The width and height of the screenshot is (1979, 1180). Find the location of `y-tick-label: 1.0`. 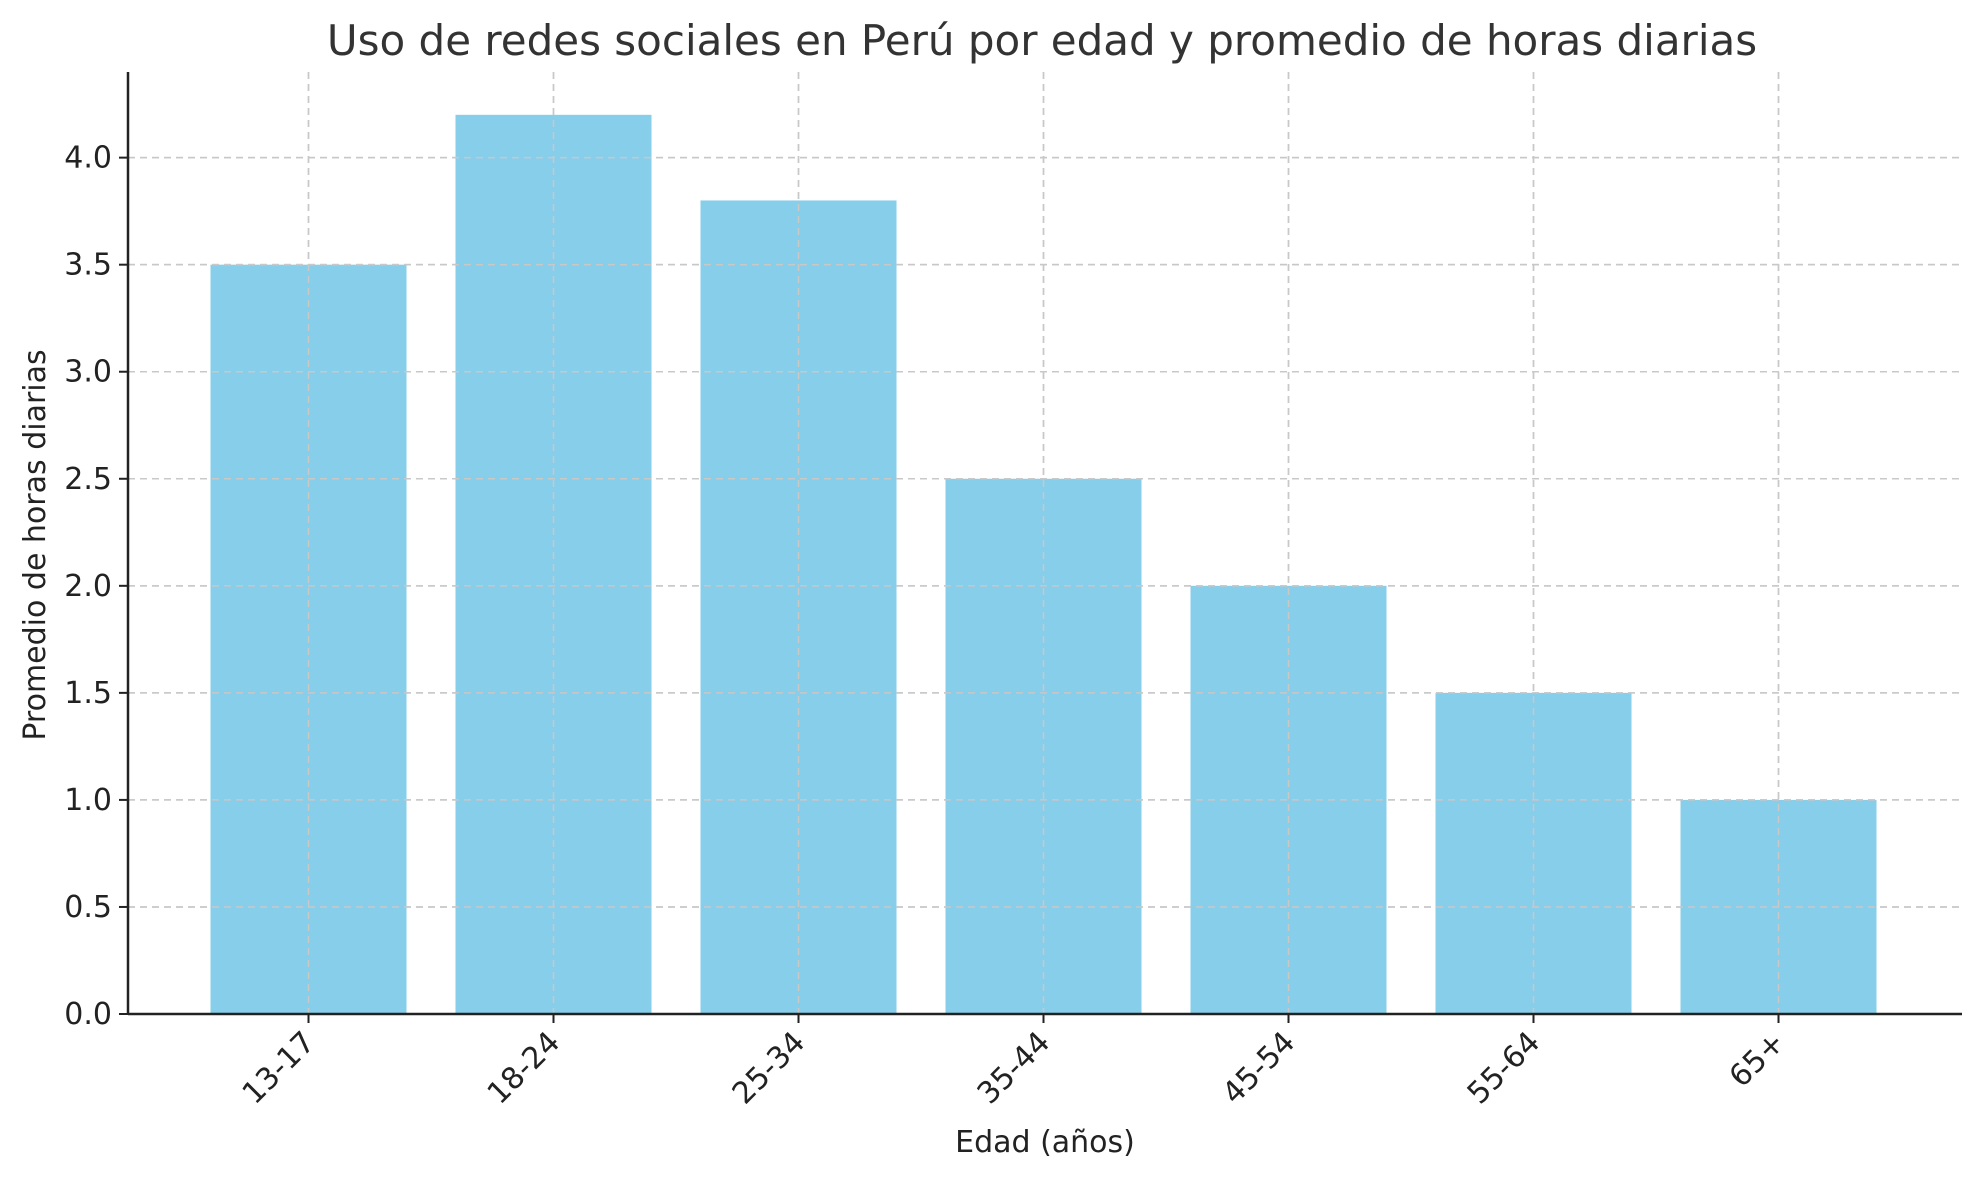

y-tick-label: 1.0 is located at coordinates (88, 800).